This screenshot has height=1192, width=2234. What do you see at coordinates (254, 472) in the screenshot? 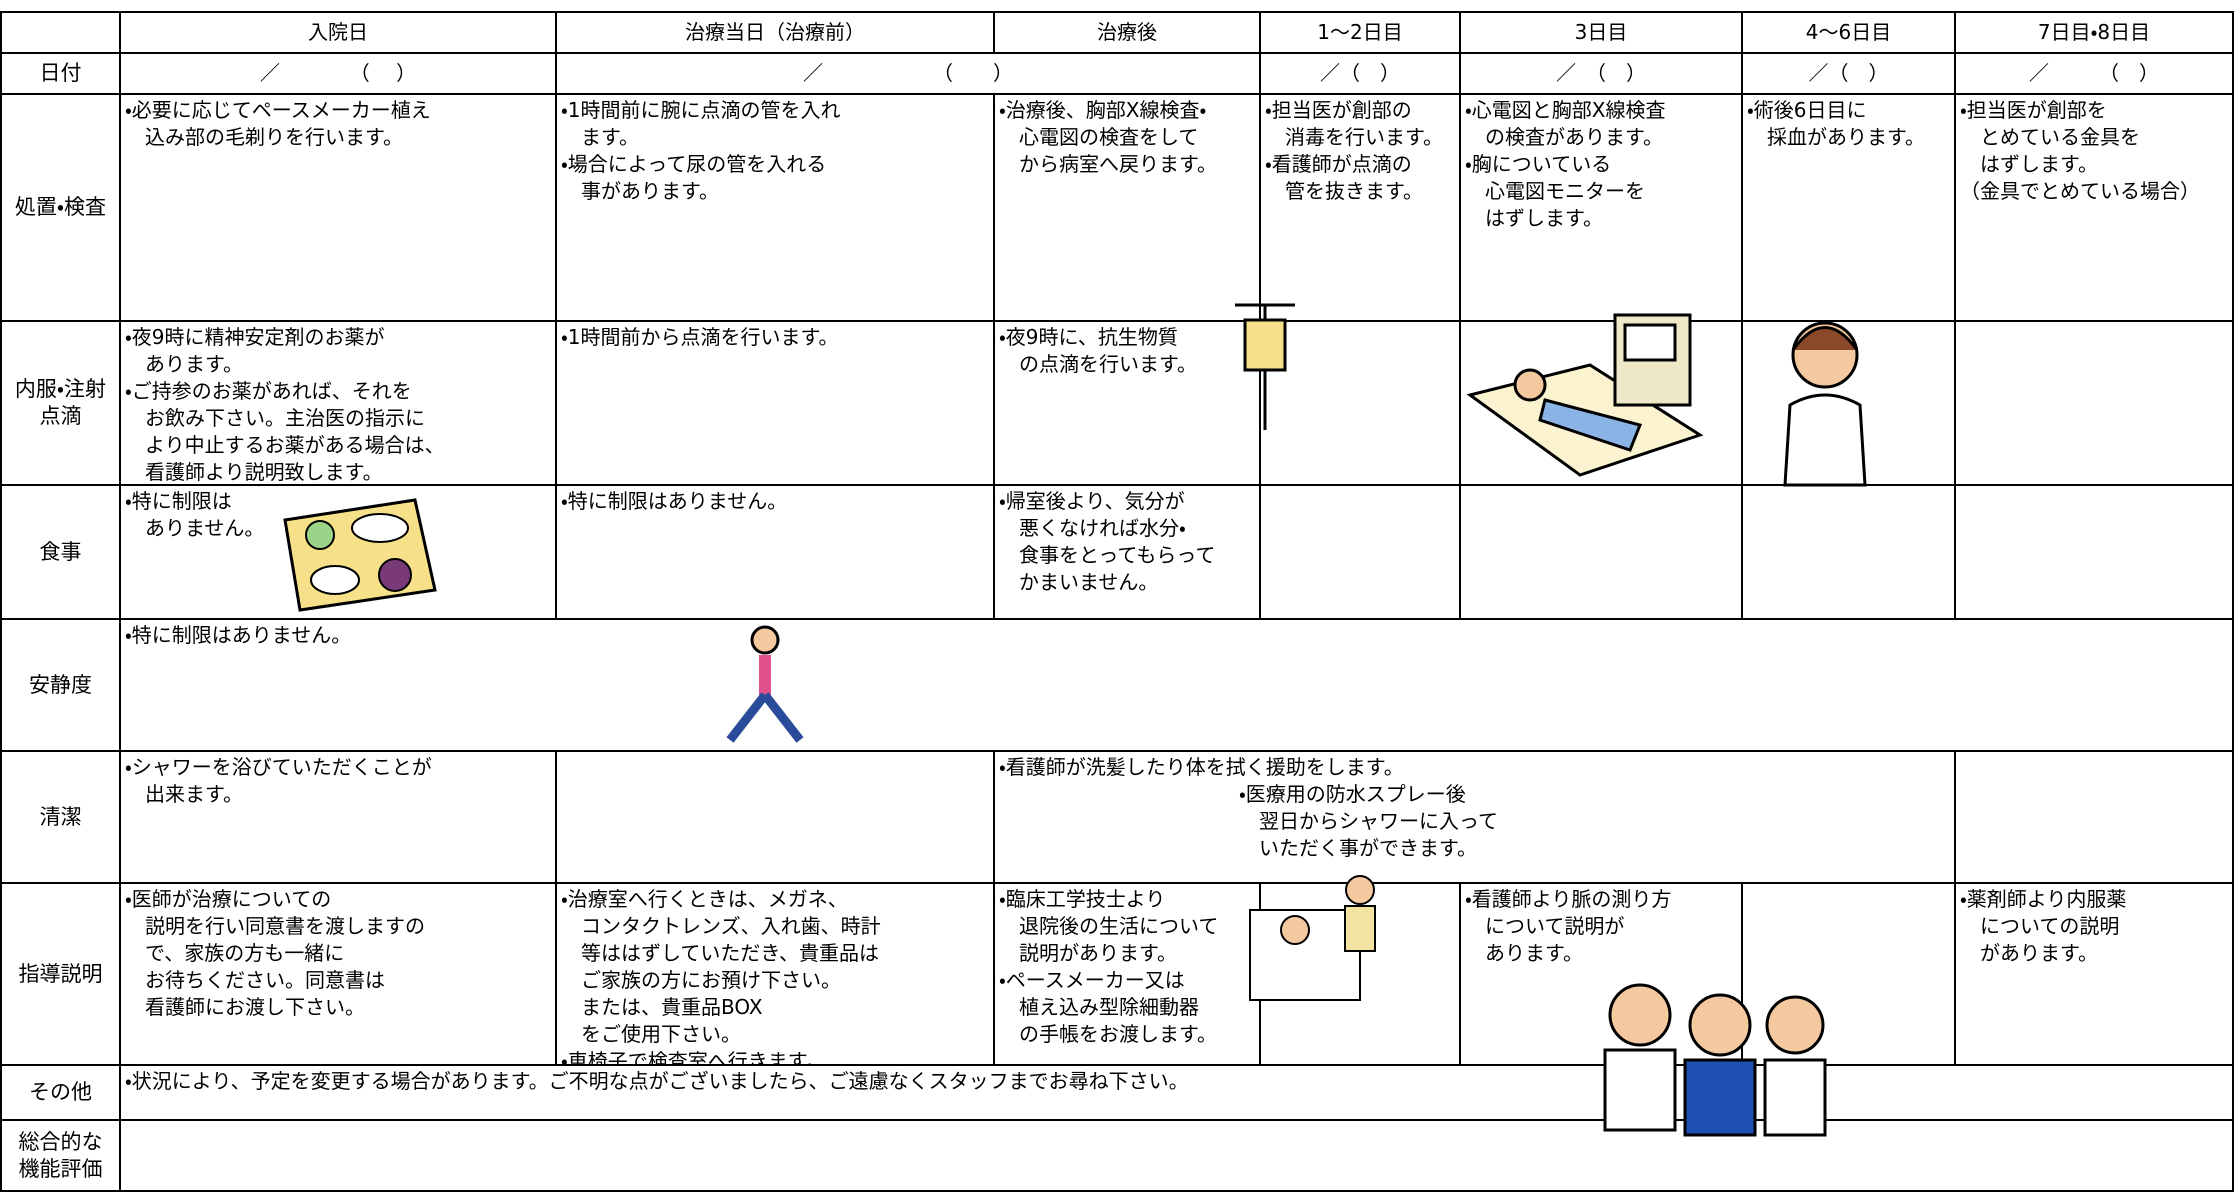
I see `cell-text: 看護師より説明致します。` at bounding box center [254, 472].